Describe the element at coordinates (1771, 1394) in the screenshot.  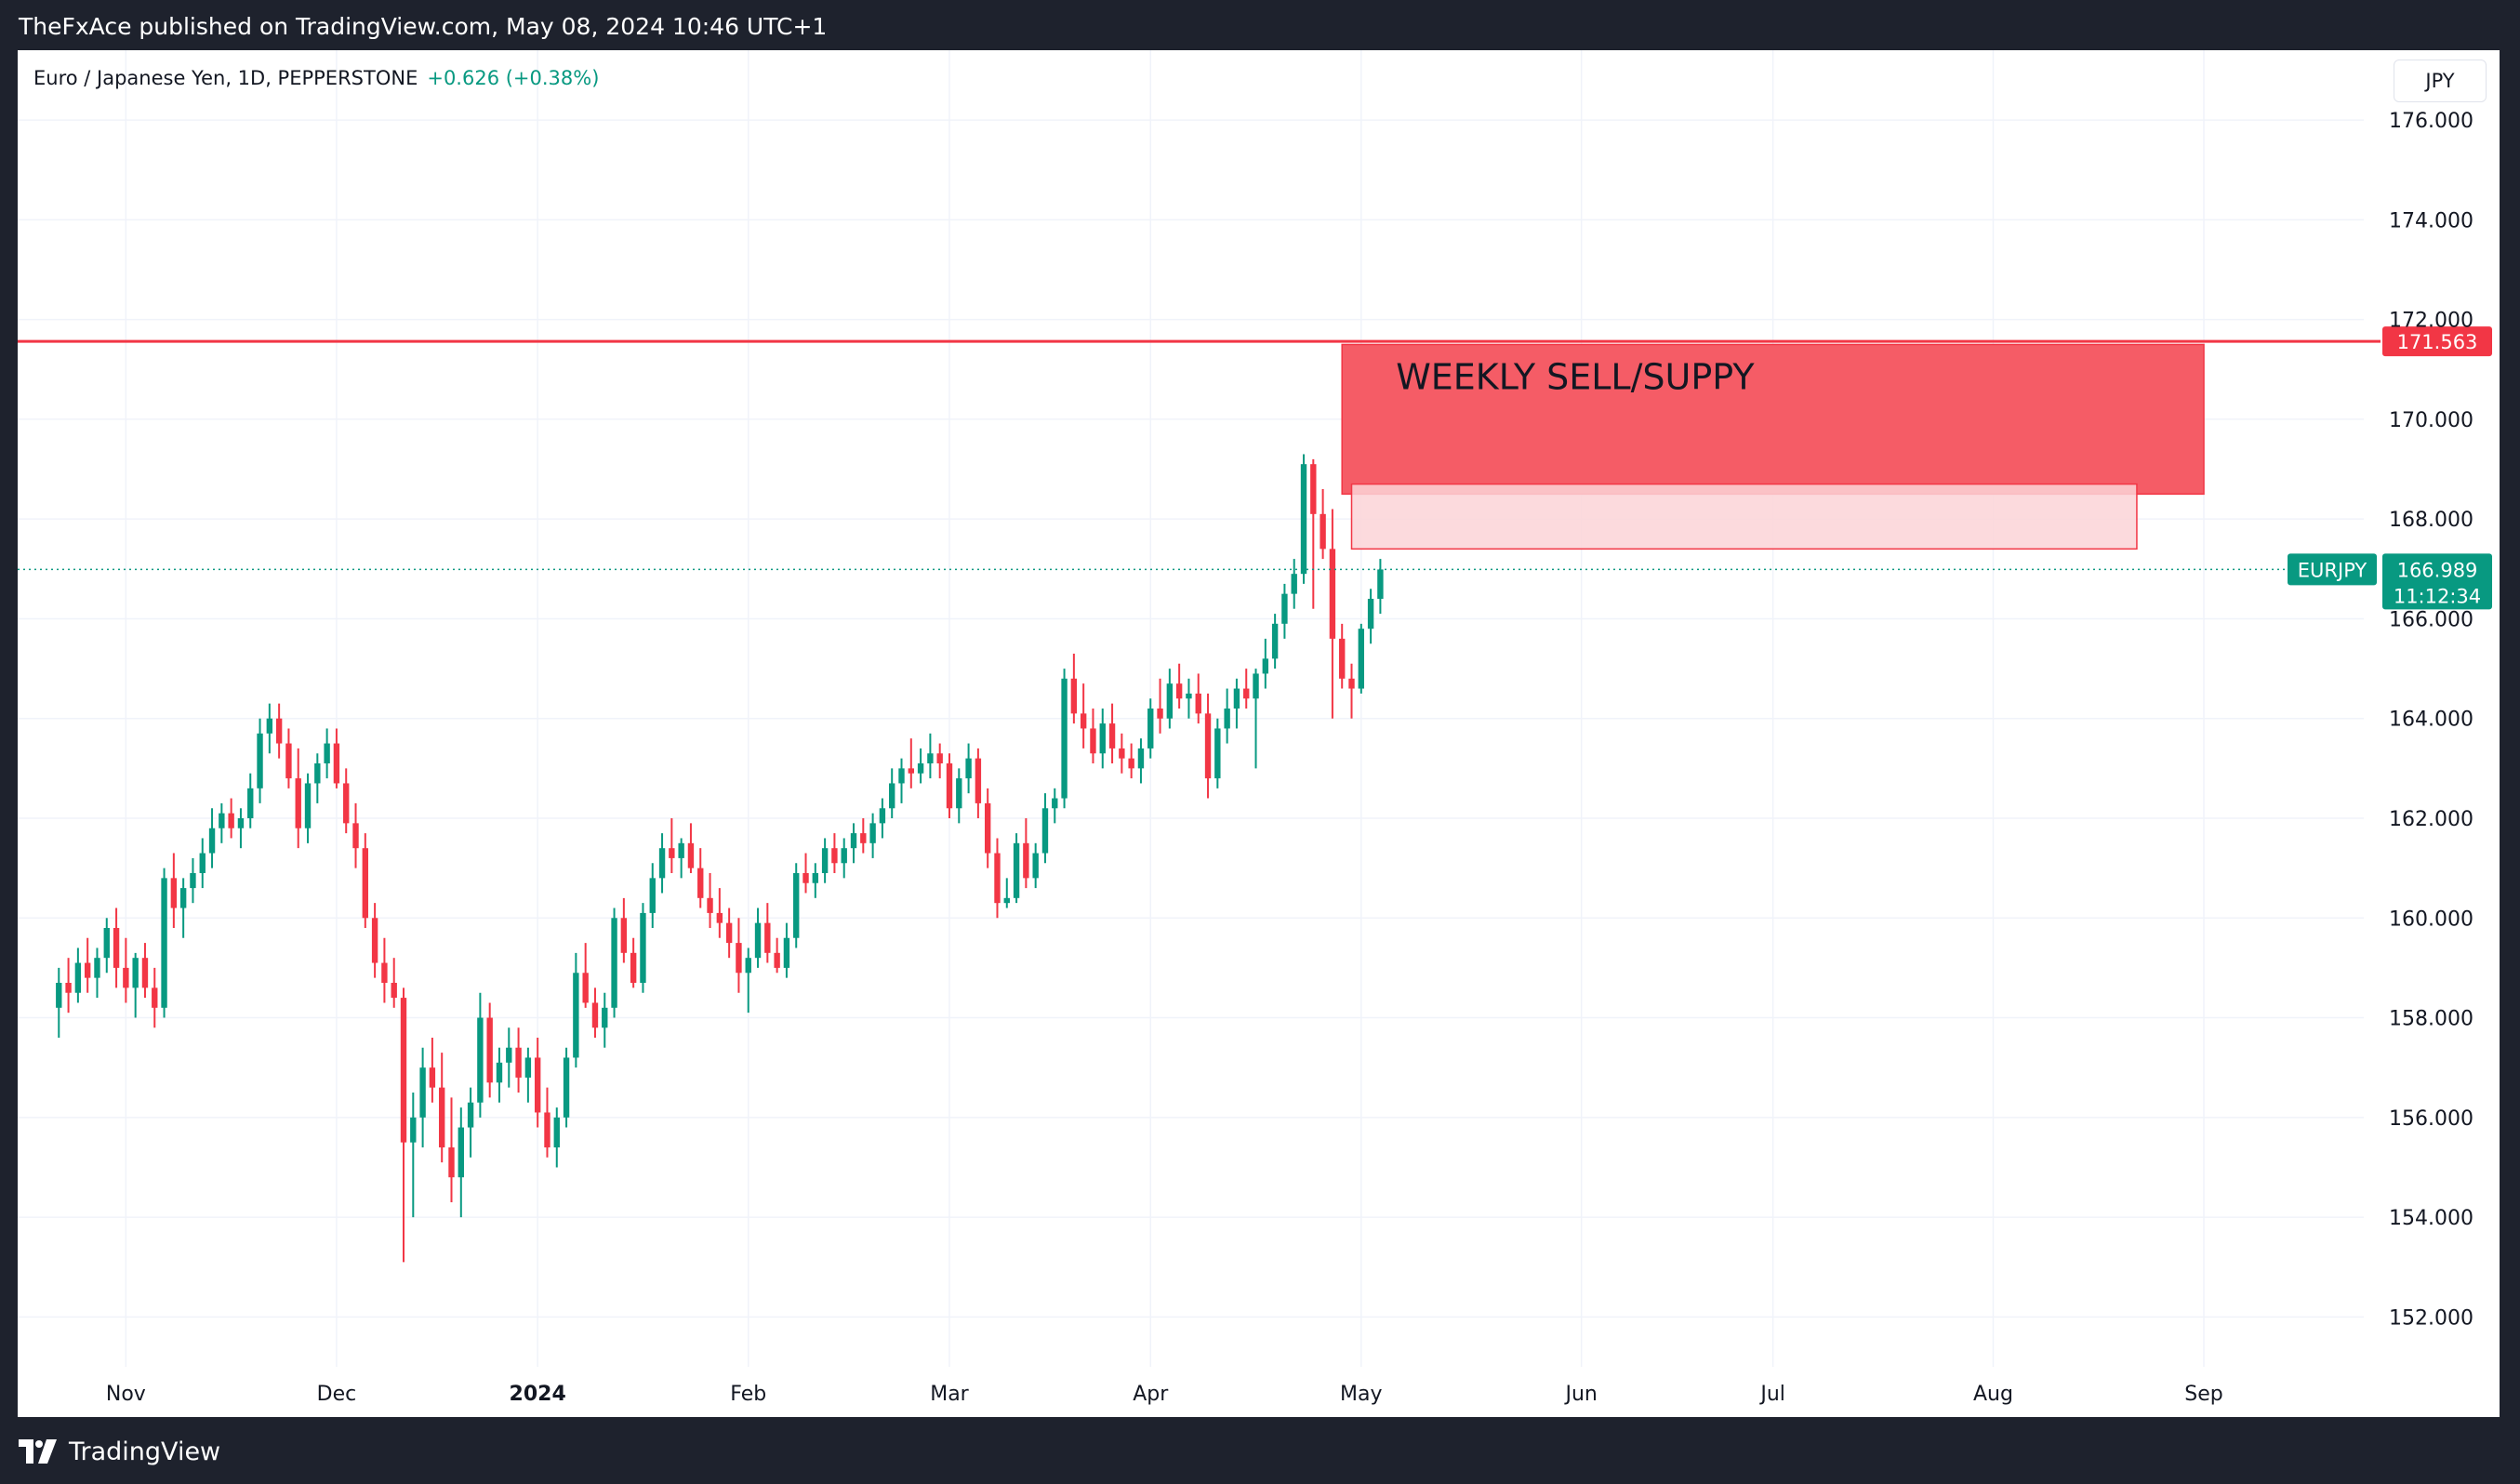
I see `x-tick-label: Jul` at that location.